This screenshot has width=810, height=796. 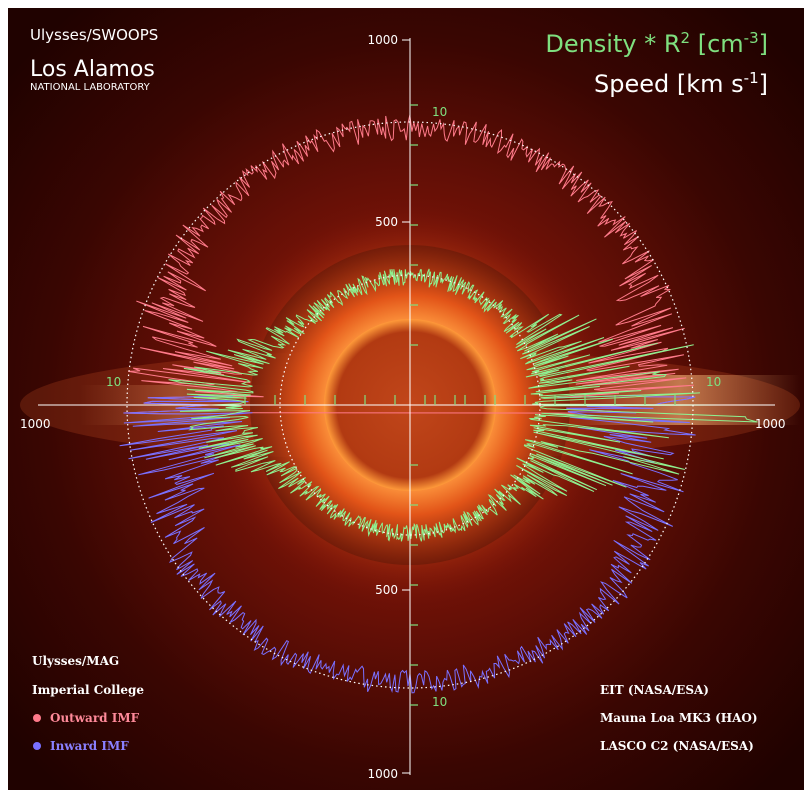 What do you see at coordinates (677, 746) in the screenshot?
I see `credit: LASCO C2 (NASA/ESA)` at bounding box center [677, 746].